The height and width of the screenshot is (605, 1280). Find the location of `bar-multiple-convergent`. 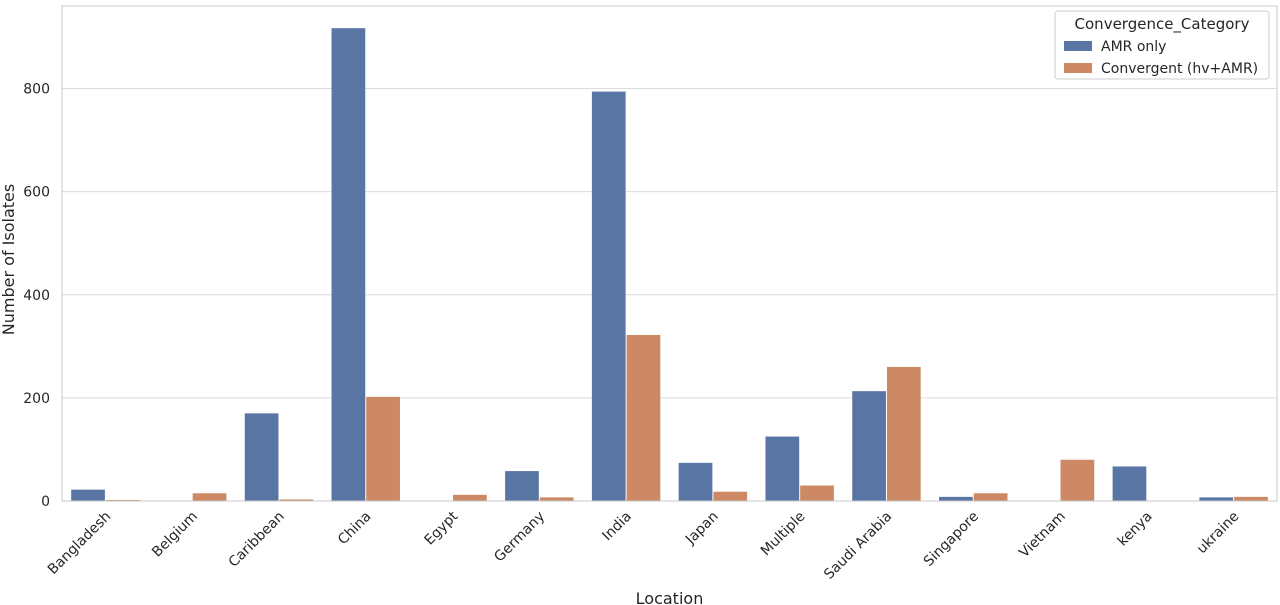

bar-multiple-convergent is located at coordinates (817, 493).